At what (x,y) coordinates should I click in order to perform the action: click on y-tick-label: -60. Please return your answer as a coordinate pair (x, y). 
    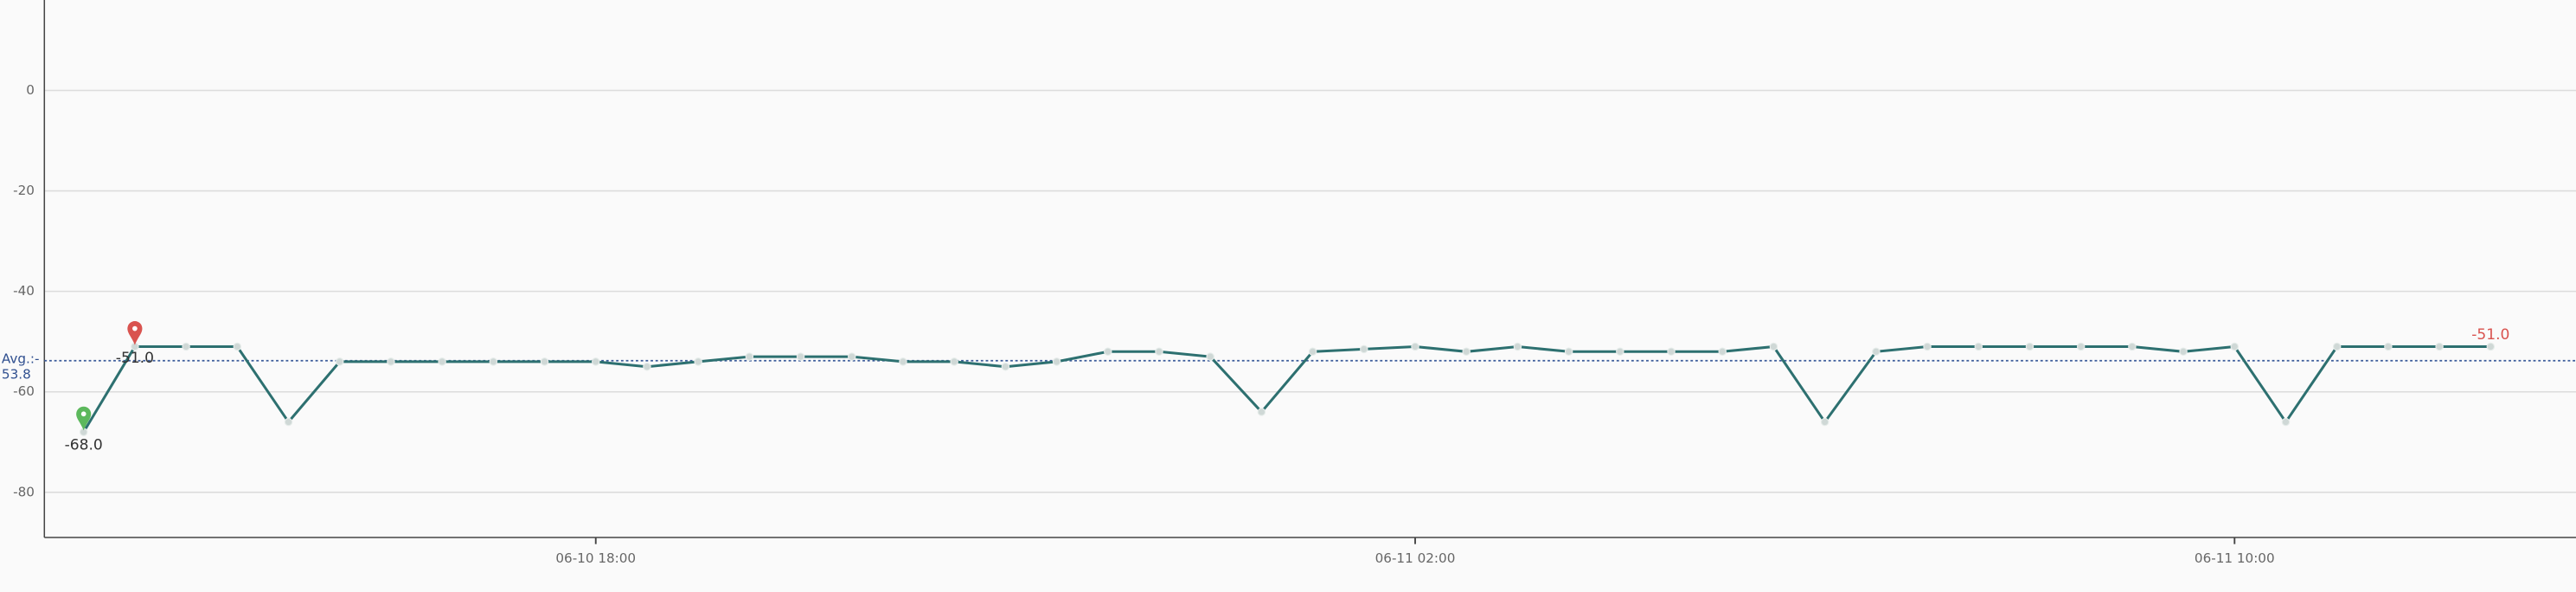
    Looking at the image, I should click on (24, 391).